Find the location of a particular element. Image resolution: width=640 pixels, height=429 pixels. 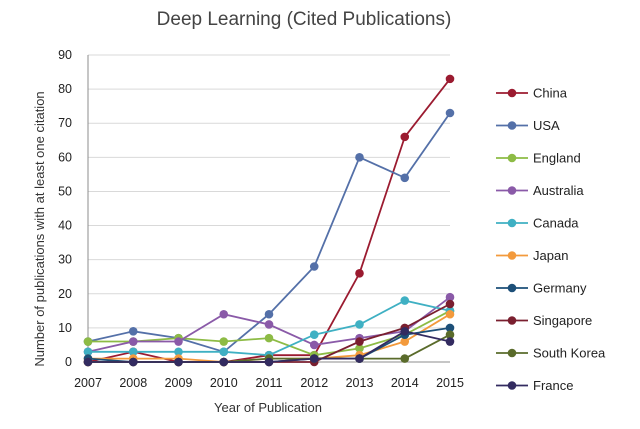

legend-item: South Korea is located at coordinates (551, 353).